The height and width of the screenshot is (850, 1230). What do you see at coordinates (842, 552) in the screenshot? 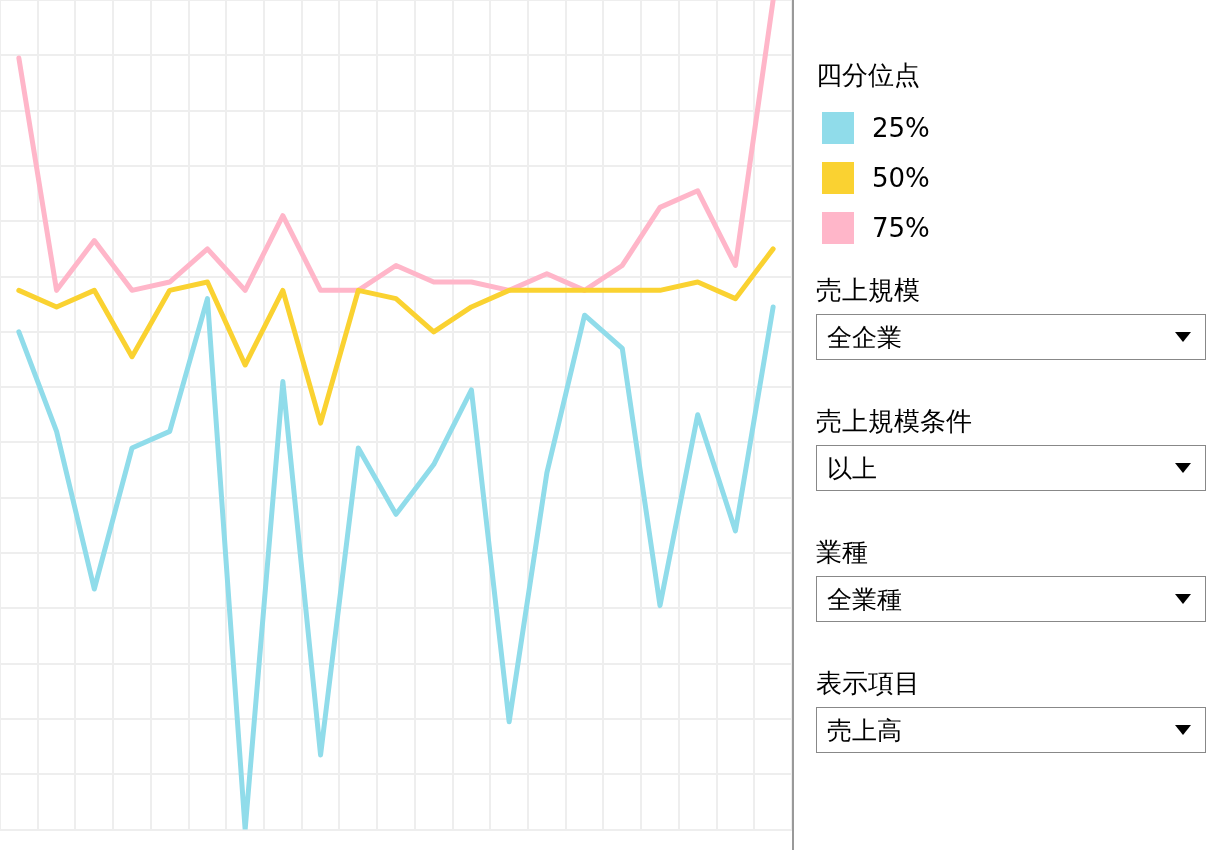
I see `text: 業種` at bounding box center [842, 552].